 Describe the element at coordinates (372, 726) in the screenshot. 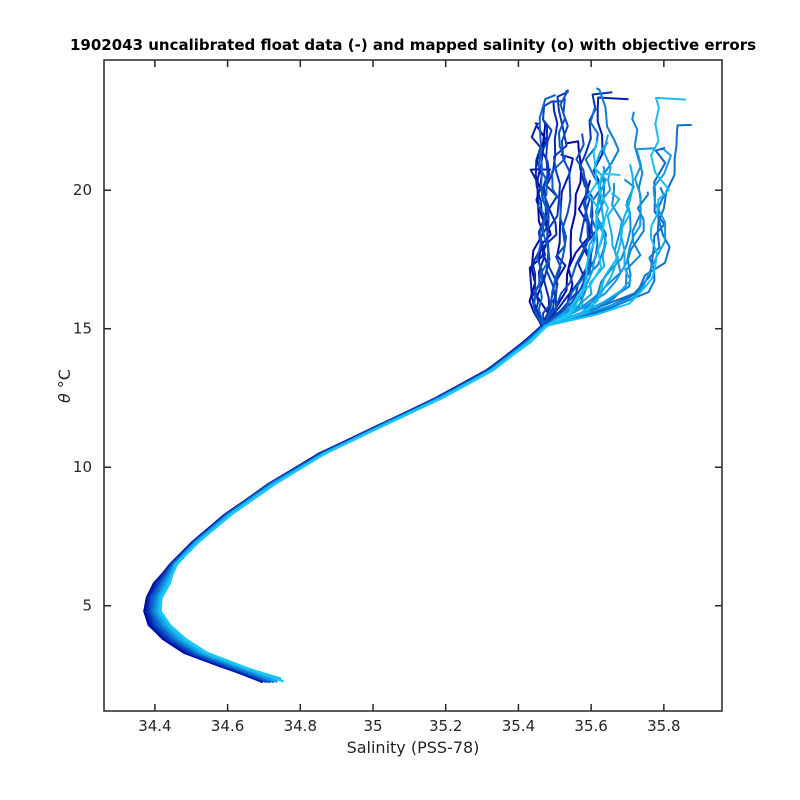

I see `x-tick-label: 35` at that location.